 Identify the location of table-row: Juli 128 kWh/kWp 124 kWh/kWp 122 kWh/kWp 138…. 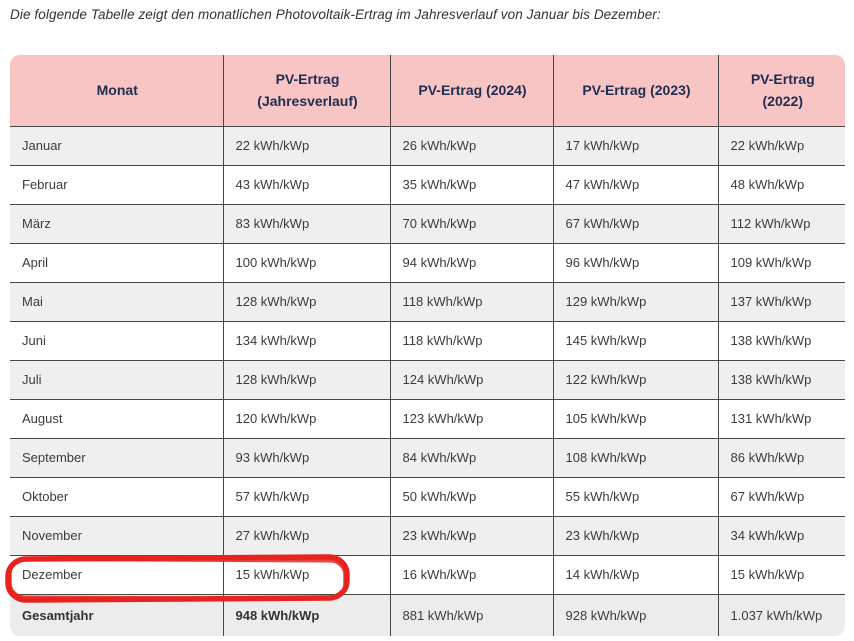
(427, 380).